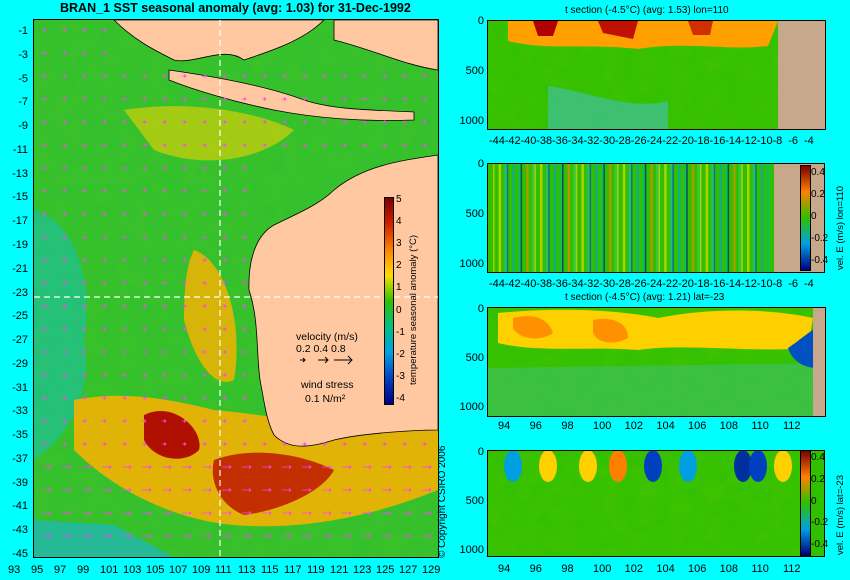 Image resolution: width=850 pixels, height=580 pixels. What do you see at coordinates (327, 337) in the screenshot?
I see `velocity-legend-label: velocity (m/s)` at bounding box center [327, 337].